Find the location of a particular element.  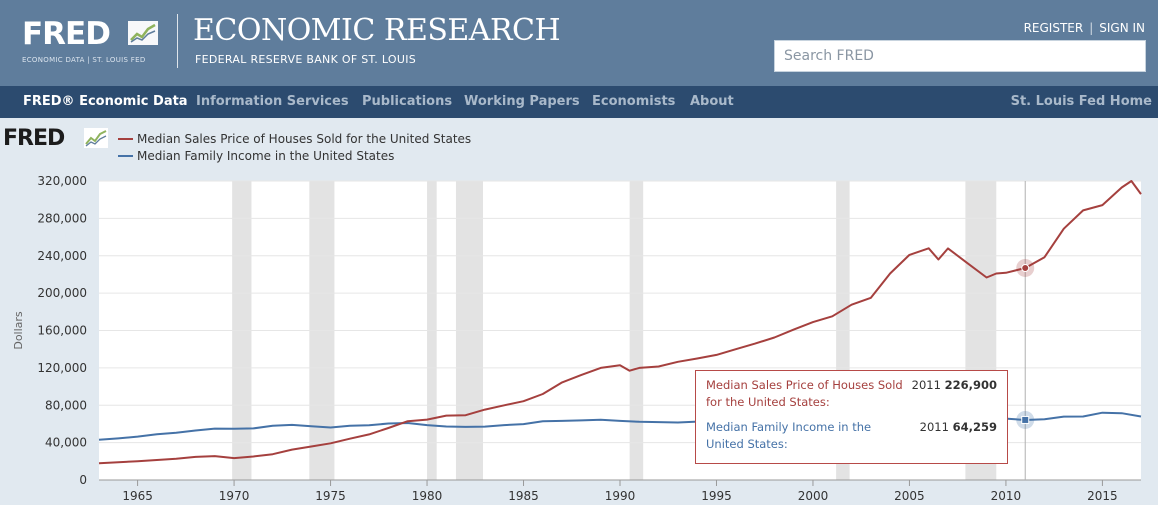

nav-economists: Economists is located at coordinates (634, 101).